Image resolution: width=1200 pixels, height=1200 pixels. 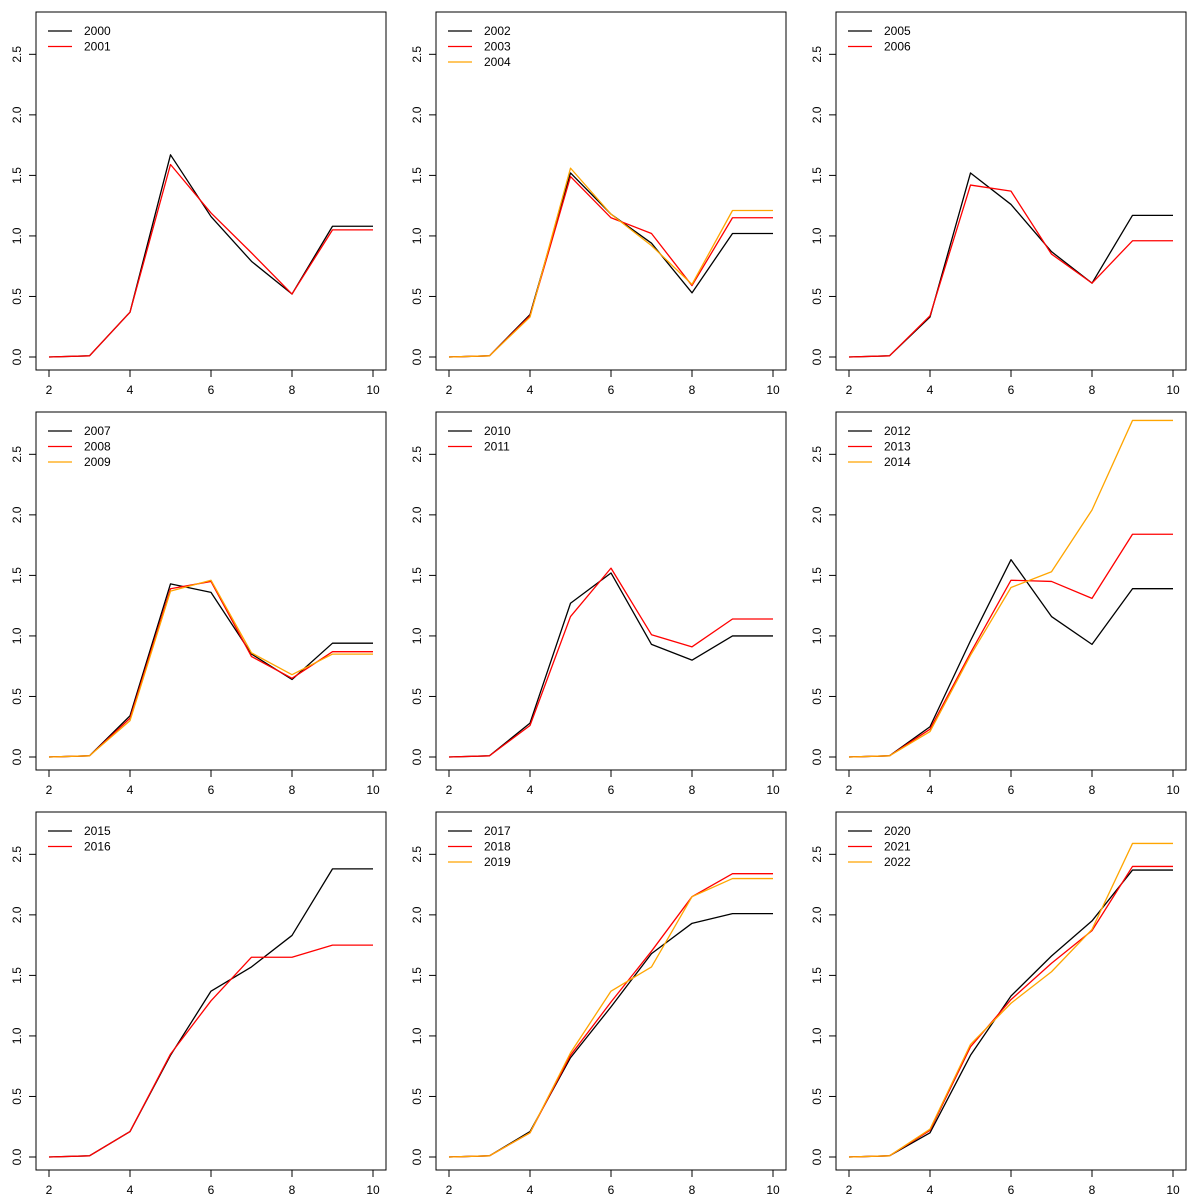 I want to click on series-line-2022, so click(x=1010, y=1000).